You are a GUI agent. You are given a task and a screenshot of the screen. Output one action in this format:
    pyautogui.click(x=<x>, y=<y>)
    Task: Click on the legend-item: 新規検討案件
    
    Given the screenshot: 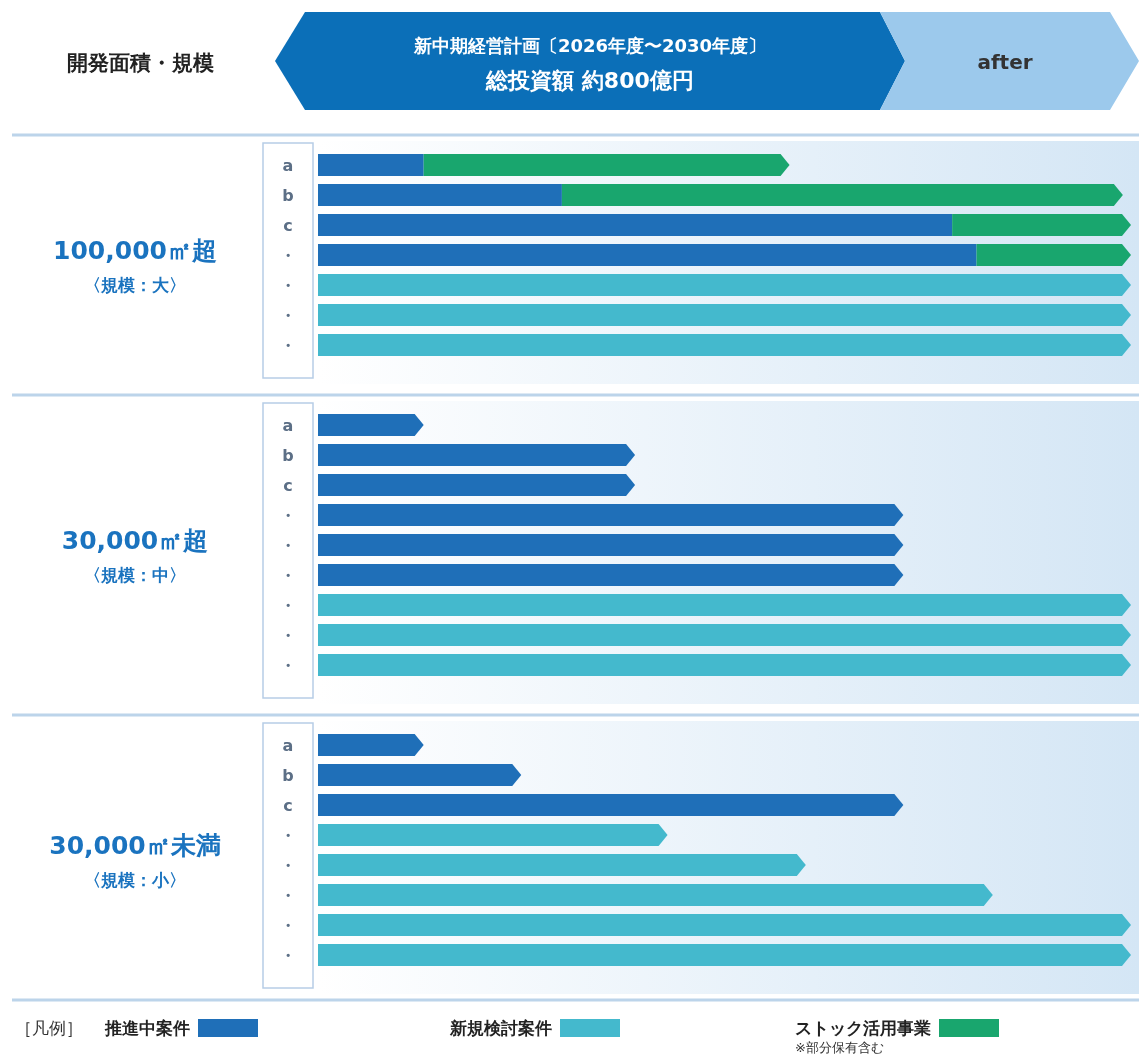 What is the action you would take?
    pyautogui.click(x=535, y=1028)
    